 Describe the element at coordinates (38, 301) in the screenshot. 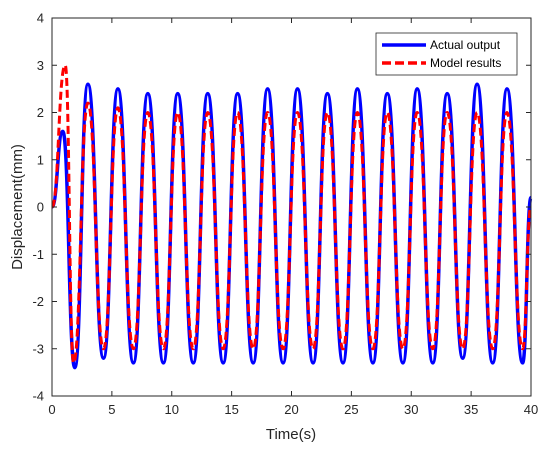

I see `y-tick-label: -2` at that location.